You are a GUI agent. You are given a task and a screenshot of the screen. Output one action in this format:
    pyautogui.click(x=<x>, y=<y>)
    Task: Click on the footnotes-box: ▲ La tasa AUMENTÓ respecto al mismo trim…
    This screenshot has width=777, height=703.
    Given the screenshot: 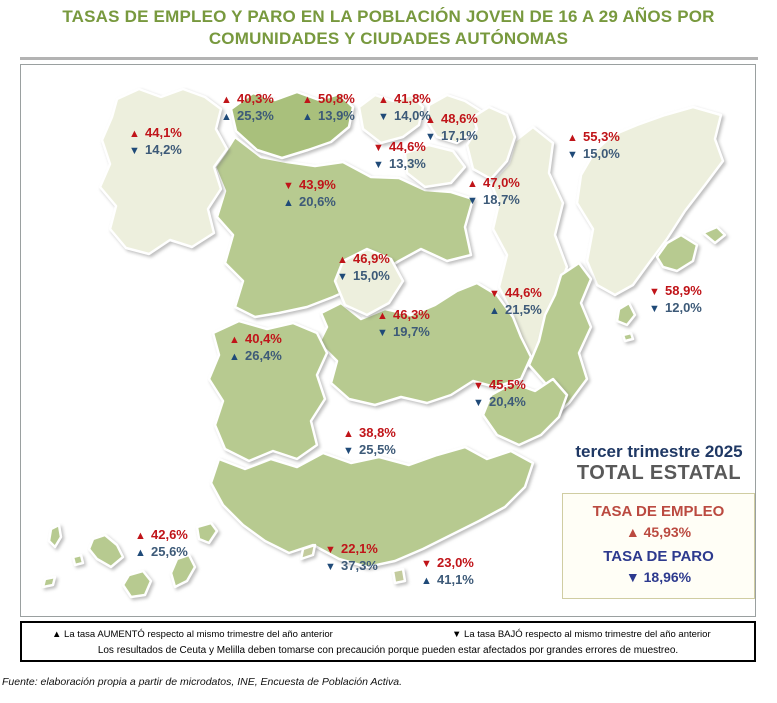 What is the action you would take?
    pyautogui.click(x=388, y=641)
    